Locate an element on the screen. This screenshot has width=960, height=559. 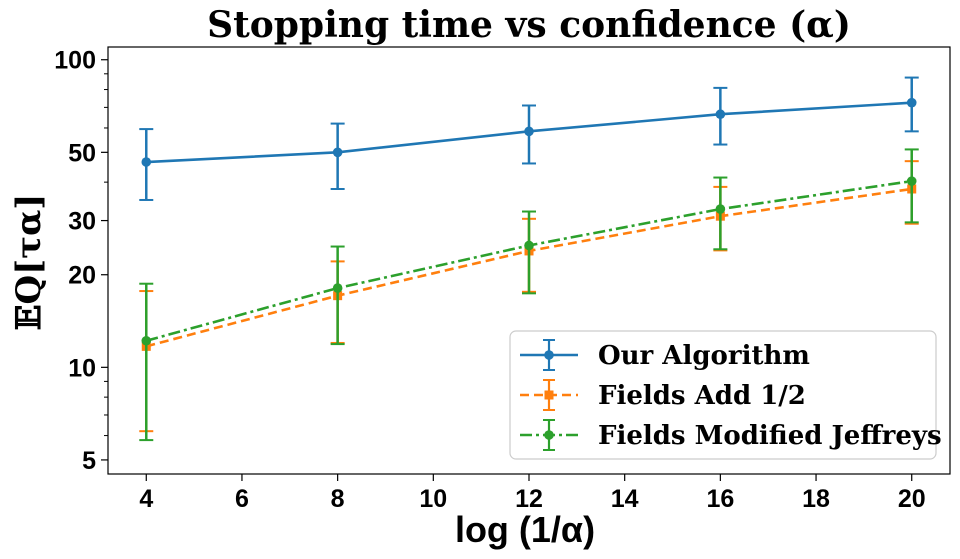
x-tick-label: 4 is located at coordinates (146, 499).